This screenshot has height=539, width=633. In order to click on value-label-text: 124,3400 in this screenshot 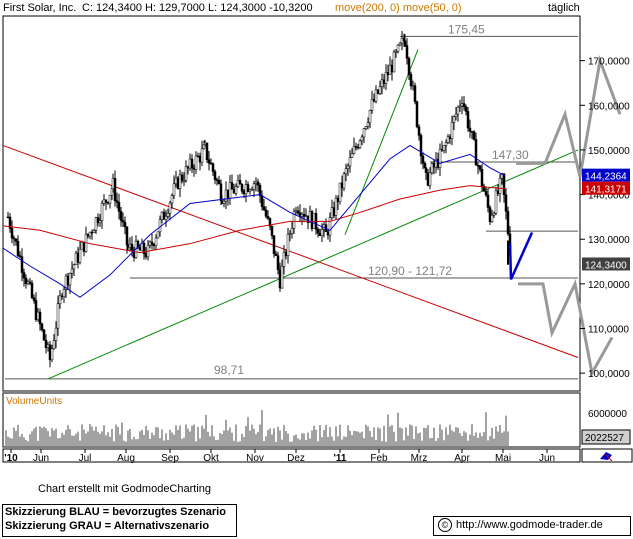, I will do `click(606, 265)`.